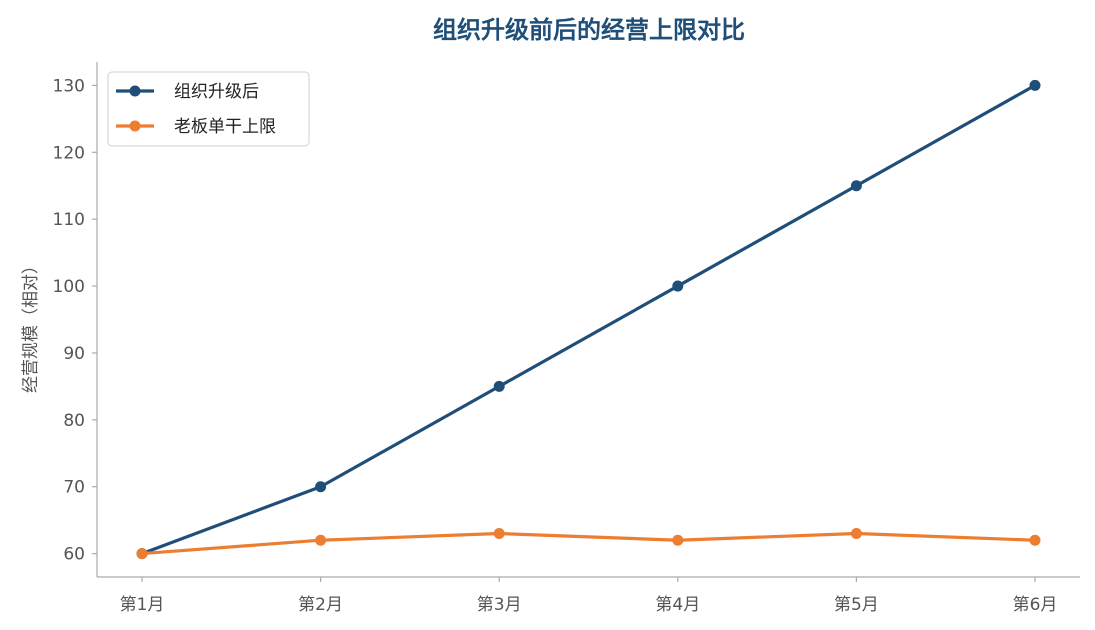 This screenshot has height=630, width=1095. What do you see at coordinates (69, 153) in the screenshot?
I see `y-tick-label: 120` at bounding box center [69, 153].